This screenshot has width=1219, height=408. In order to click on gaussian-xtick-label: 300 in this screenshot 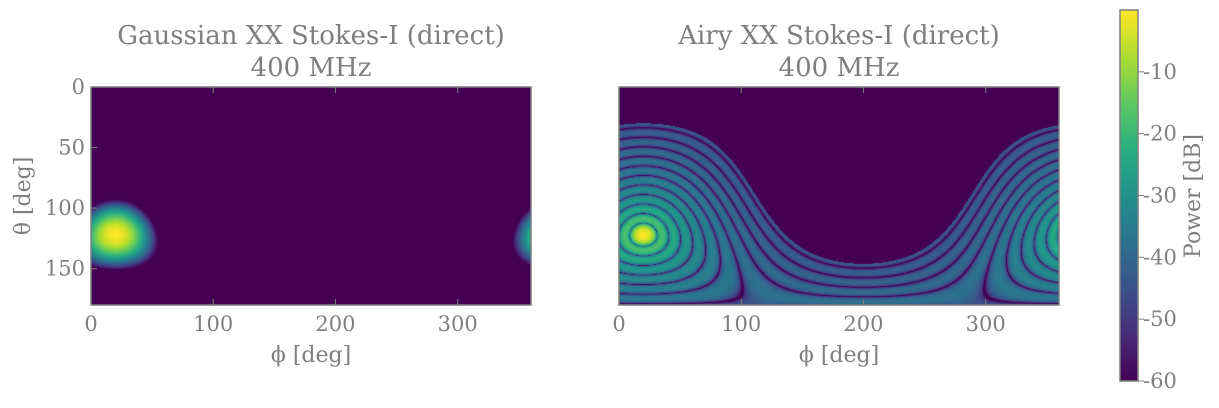, I will do `click(458, 324)`.